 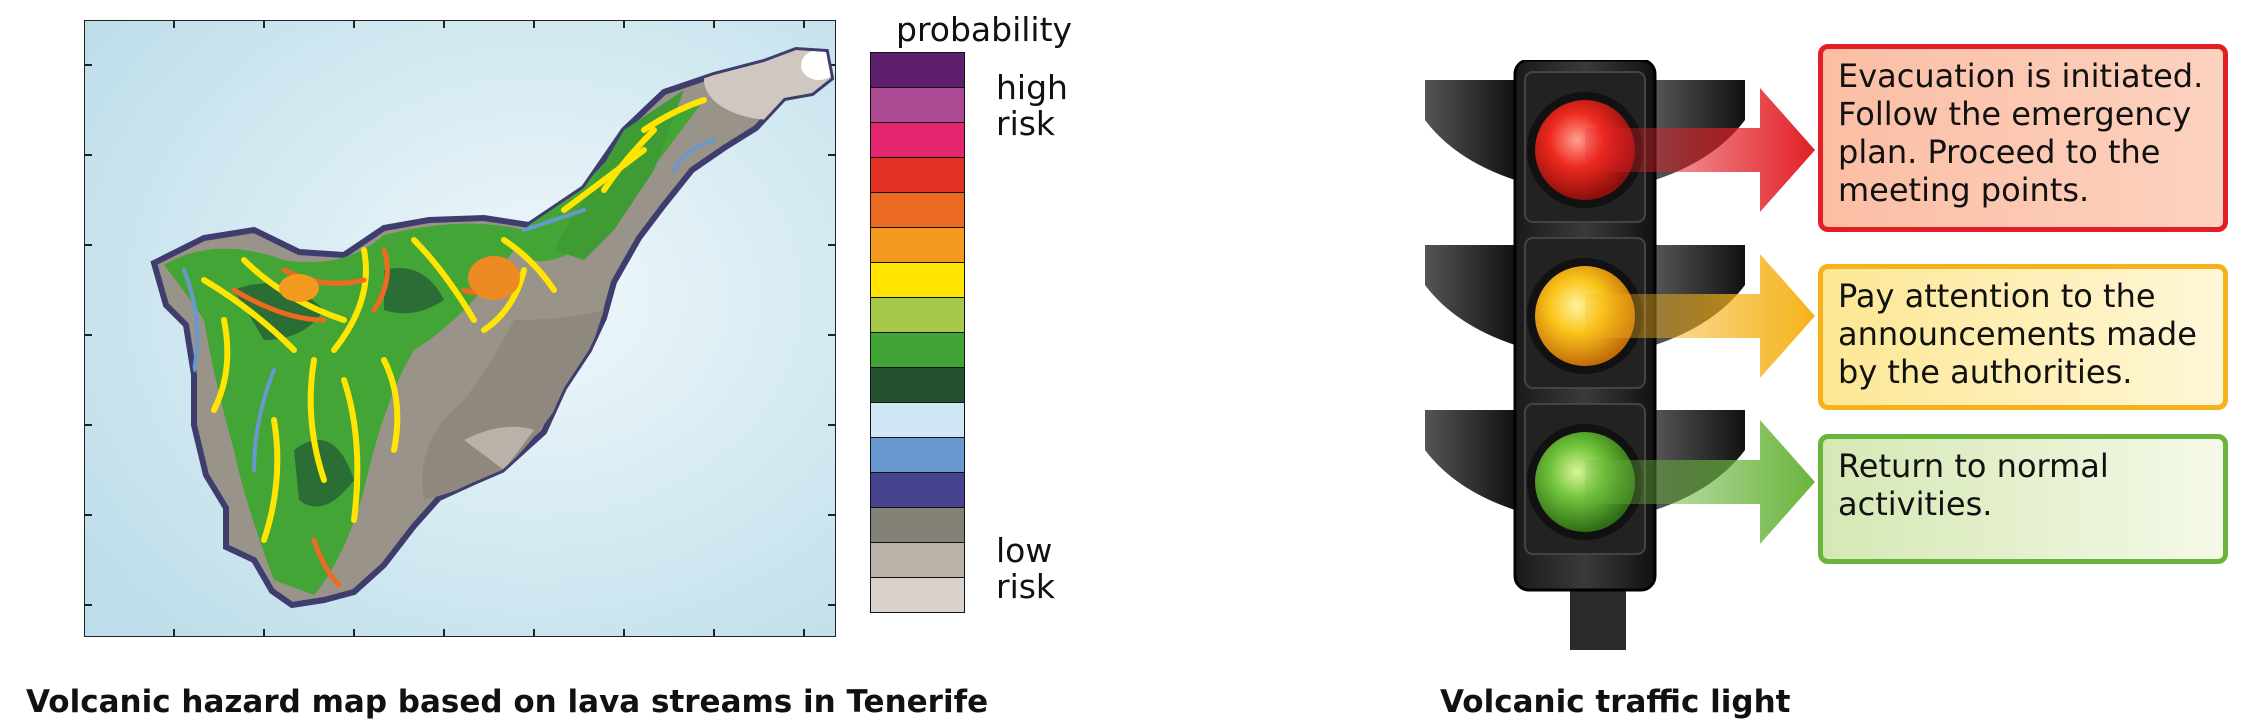 What do you see at coordinates (1026, 568) in the screenshot?
I see `legend-low-label: low risk` at bounding box center [1026, 568].